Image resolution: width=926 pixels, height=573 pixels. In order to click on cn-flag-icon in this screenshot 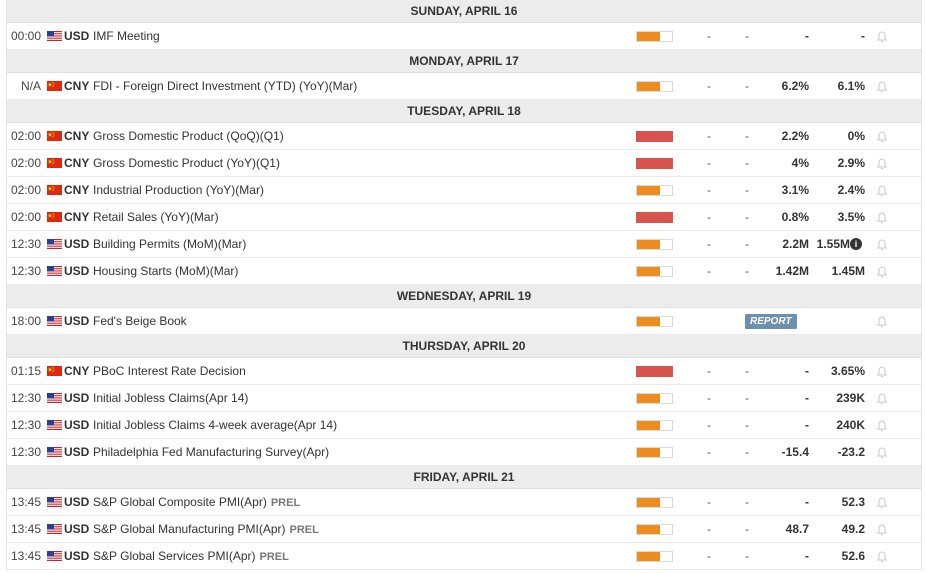, I will do `click(54, 86)`.